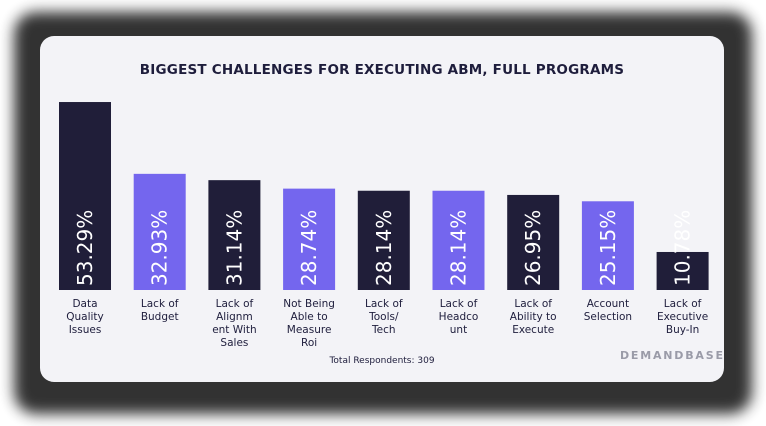 The height and width of the screenshot is (426, 766). What do you see at coordinates (682, 317) in the screenshot?
I see `category-label: Lack of Executive Buy-In` at bounding box center [682, 317].